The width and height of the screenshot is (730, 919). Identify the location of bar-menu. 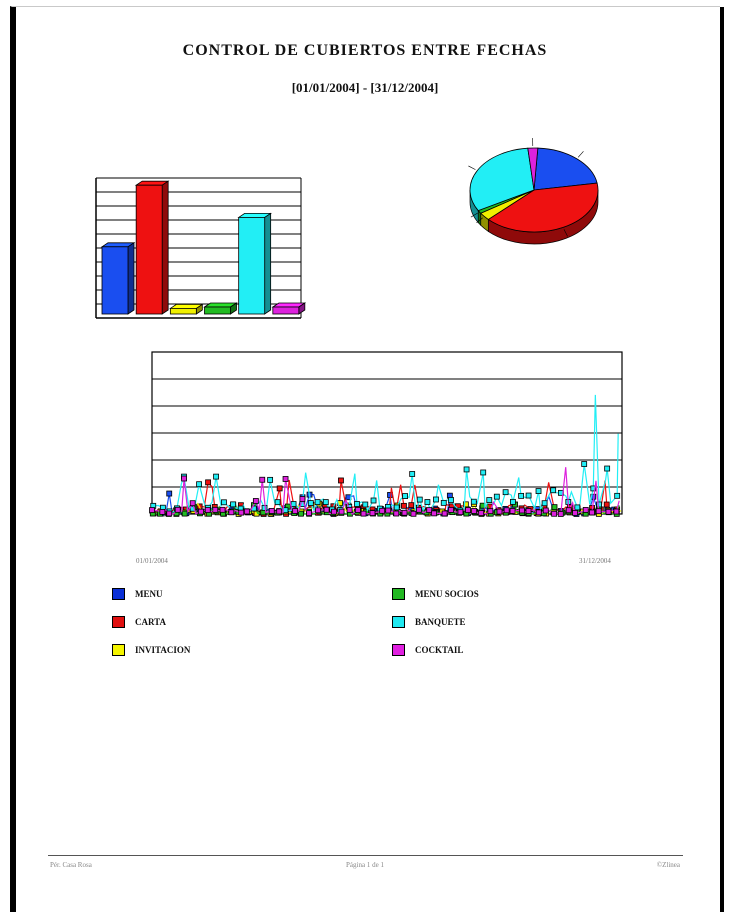
(115, 280).